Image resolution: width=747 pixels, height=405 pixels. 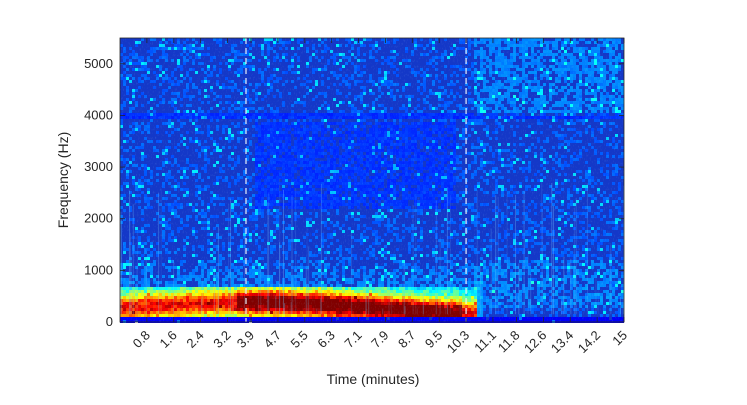 I want to click on x-tick-label: 3.2, so click(x=221, y=339).